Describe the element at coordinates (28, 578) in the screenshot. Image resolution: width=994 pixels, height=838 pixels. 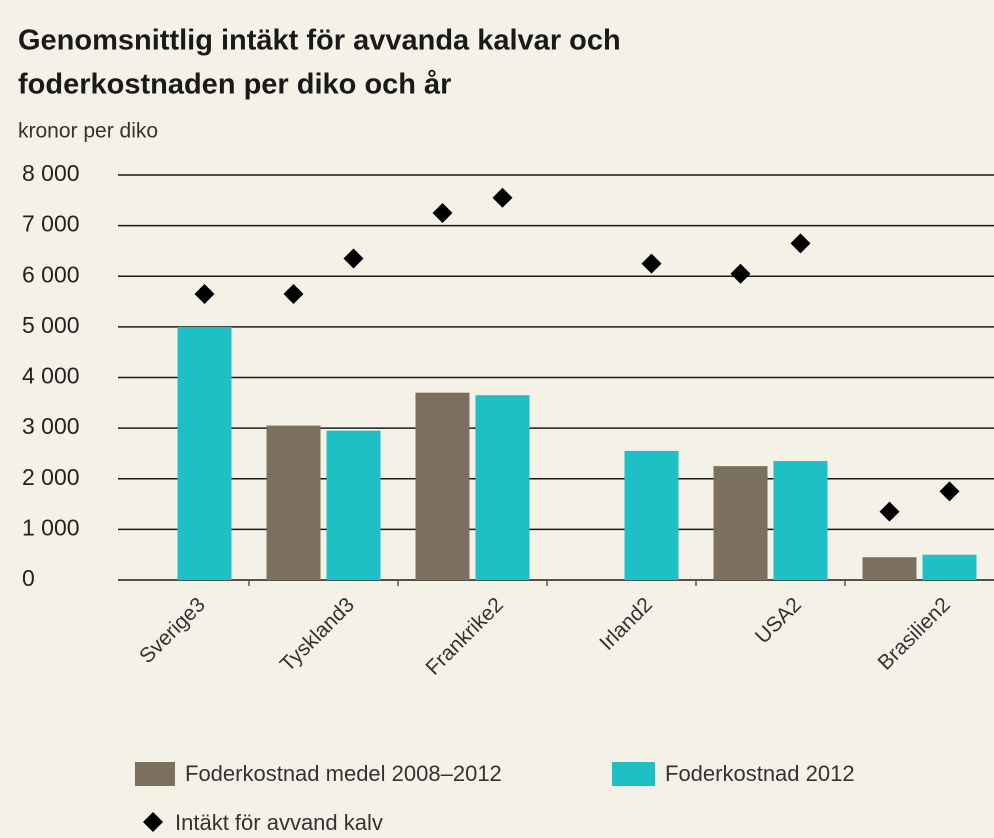
I see `y-tick-label: 0` at that location.